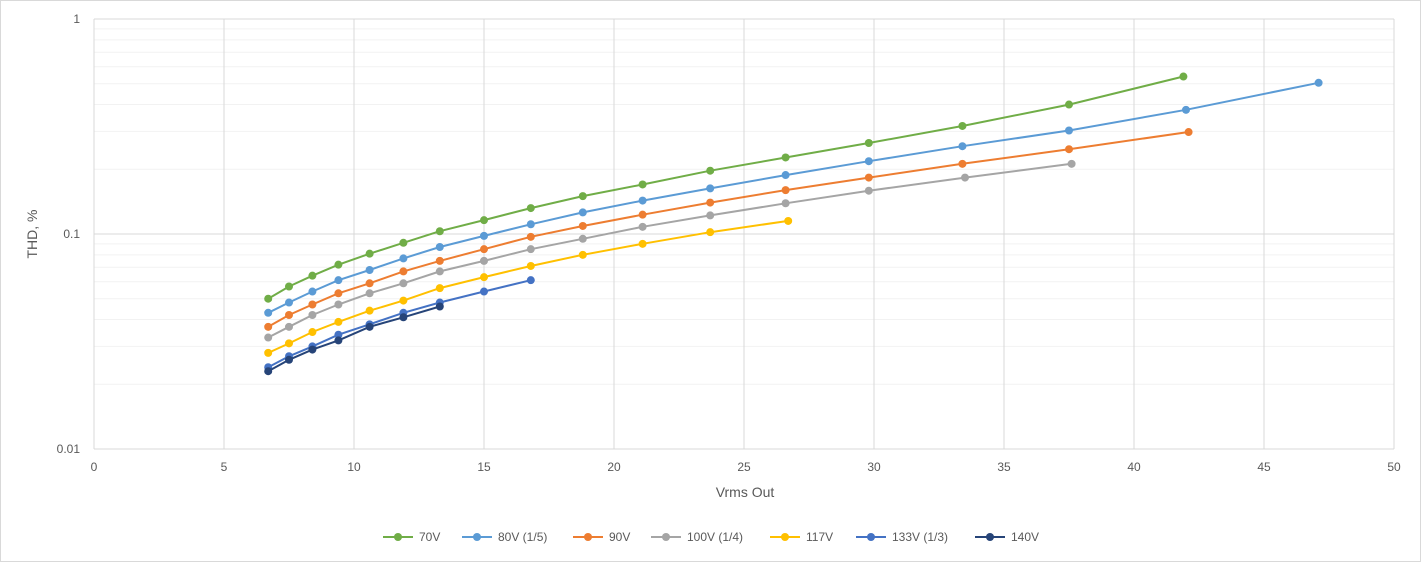  Describe the element at coordinates (715, 537) in the screenshot. I see `legend-label: 100V (1/4)` at that location.